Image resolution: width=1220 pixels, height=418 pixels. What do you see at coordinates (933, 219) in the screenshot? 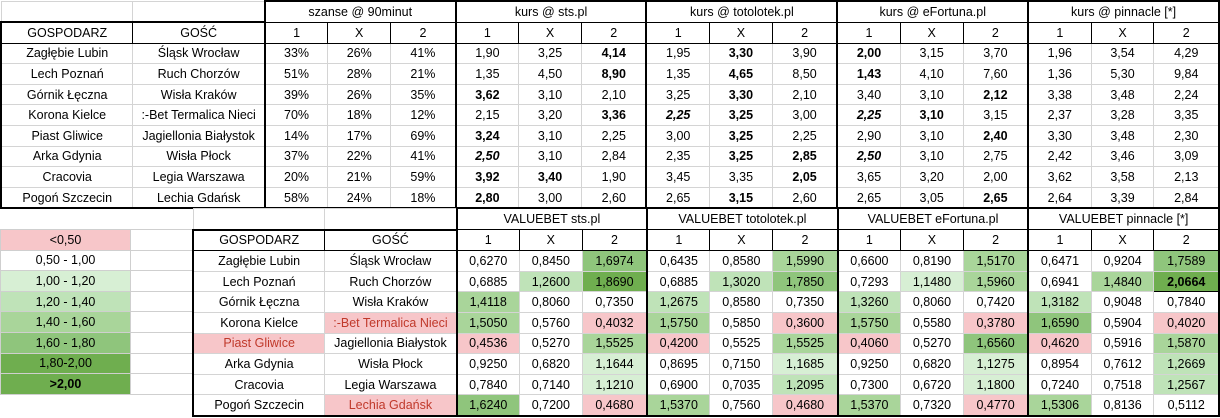
I see `group-header-valuebet-efortuna: VALUEBET eFortuna.pl` at bounding box center [933, 219].